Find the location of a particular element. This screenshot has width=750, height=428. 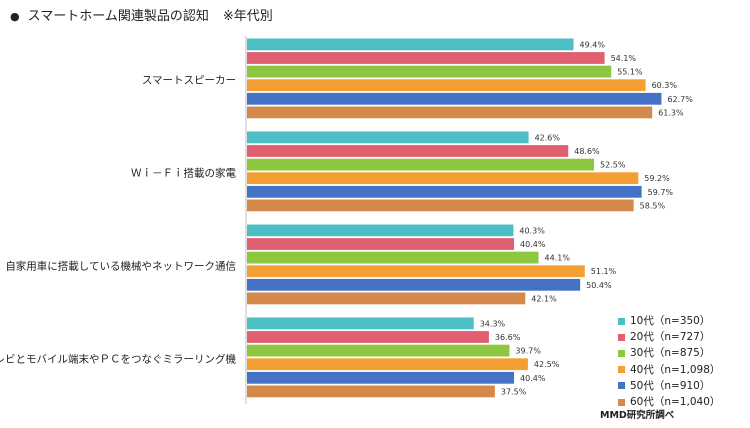

data-label: 37.5% is located at coordinates (514, 391).